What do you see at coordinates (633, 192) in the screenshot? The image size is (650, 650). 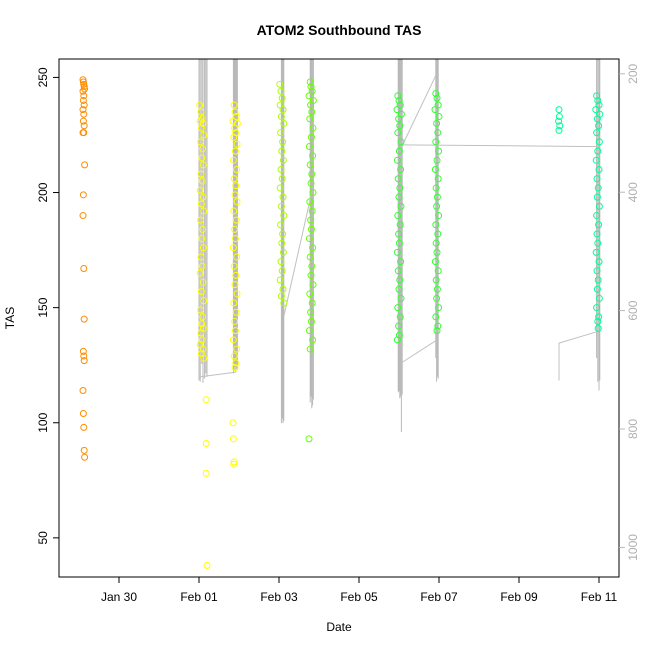 I see `y2-tick-label: 400` at bounding box center [633, 192].